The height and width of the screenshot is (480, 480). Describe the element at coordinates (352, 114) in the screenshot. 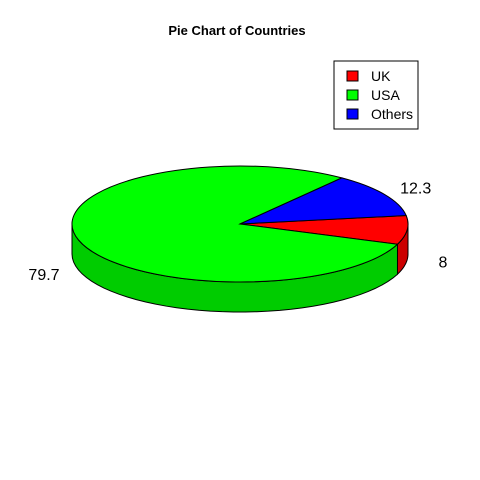

I see `legend-swatch-others` at that location.